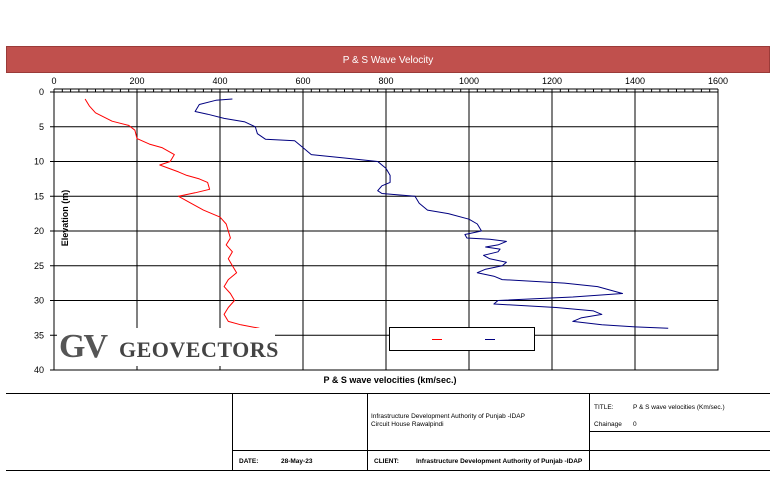 Image resolution: width=783 pixels, height=502 pixels. Describe the element at coordinates (136, 81) in the screenshot. I see `x-tick-label: 200` at that location.